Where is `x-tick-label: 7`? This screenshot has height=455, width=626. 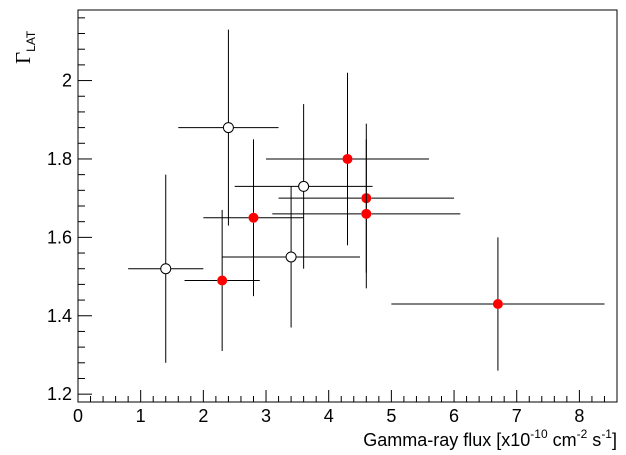
x-tick-label: 7 is located at coordinates (517, 416).